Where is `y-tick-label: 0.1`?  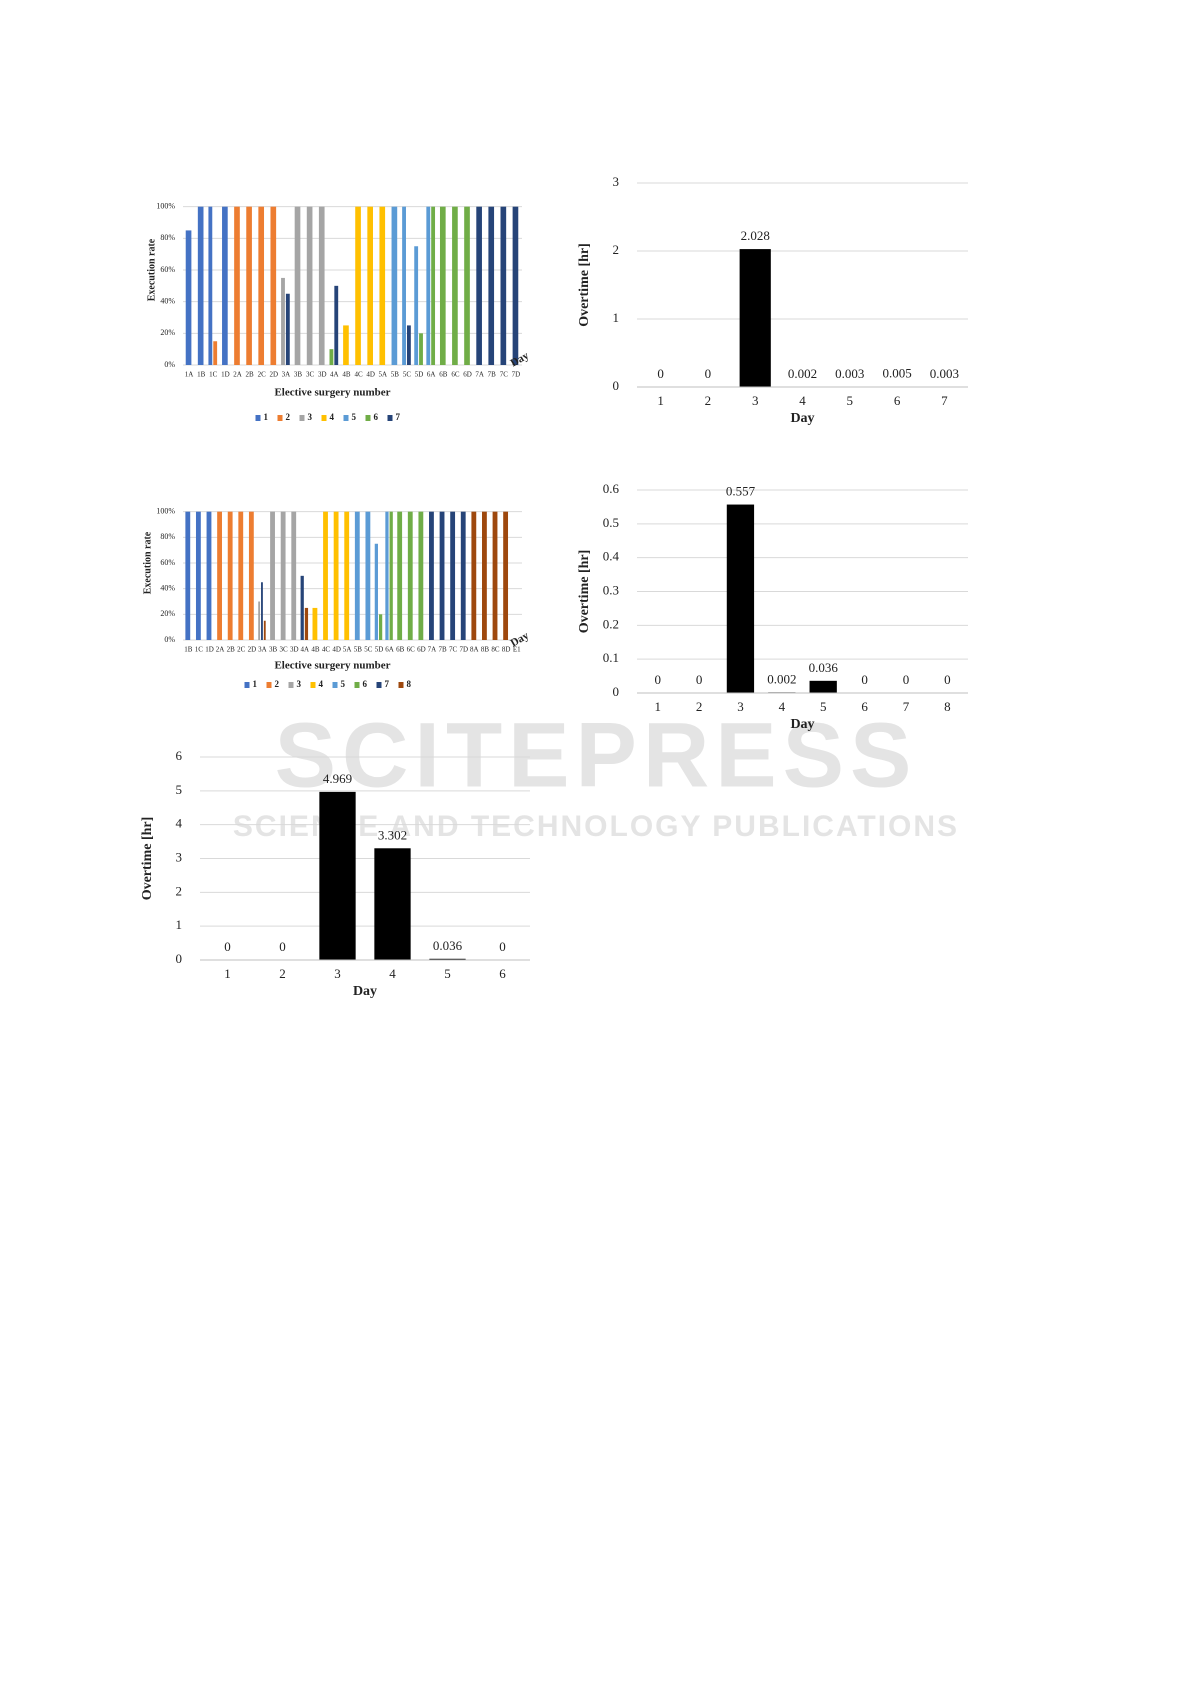 y-tick-label: 0.1 is located at coordinates (611, 657).